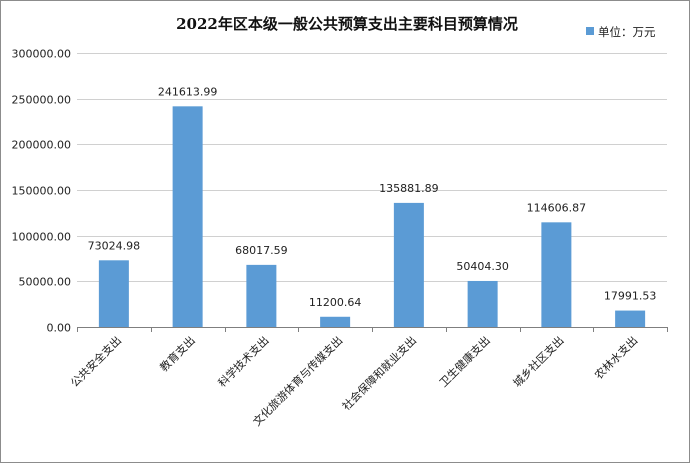 Image resolution: width=690 pixels, height=463 pixels. I want to click on y-tick-label: 100000.00, so click(42, 237).